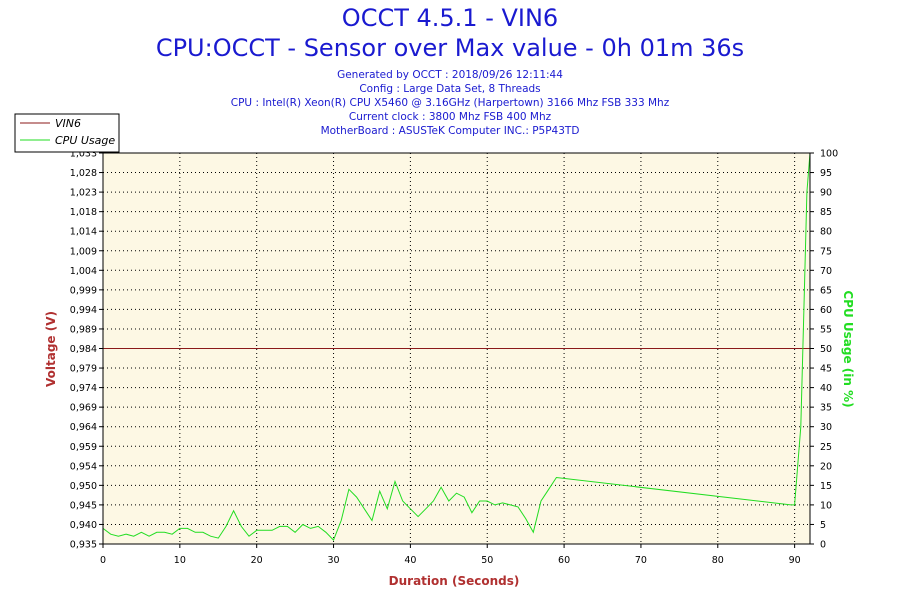 The width and height of the screenshot is (900, 600). What do you see at coordinates (826, 329) in the screenshot?
I see `y-tick-label-right: 55` at bounding box center [826, 329].